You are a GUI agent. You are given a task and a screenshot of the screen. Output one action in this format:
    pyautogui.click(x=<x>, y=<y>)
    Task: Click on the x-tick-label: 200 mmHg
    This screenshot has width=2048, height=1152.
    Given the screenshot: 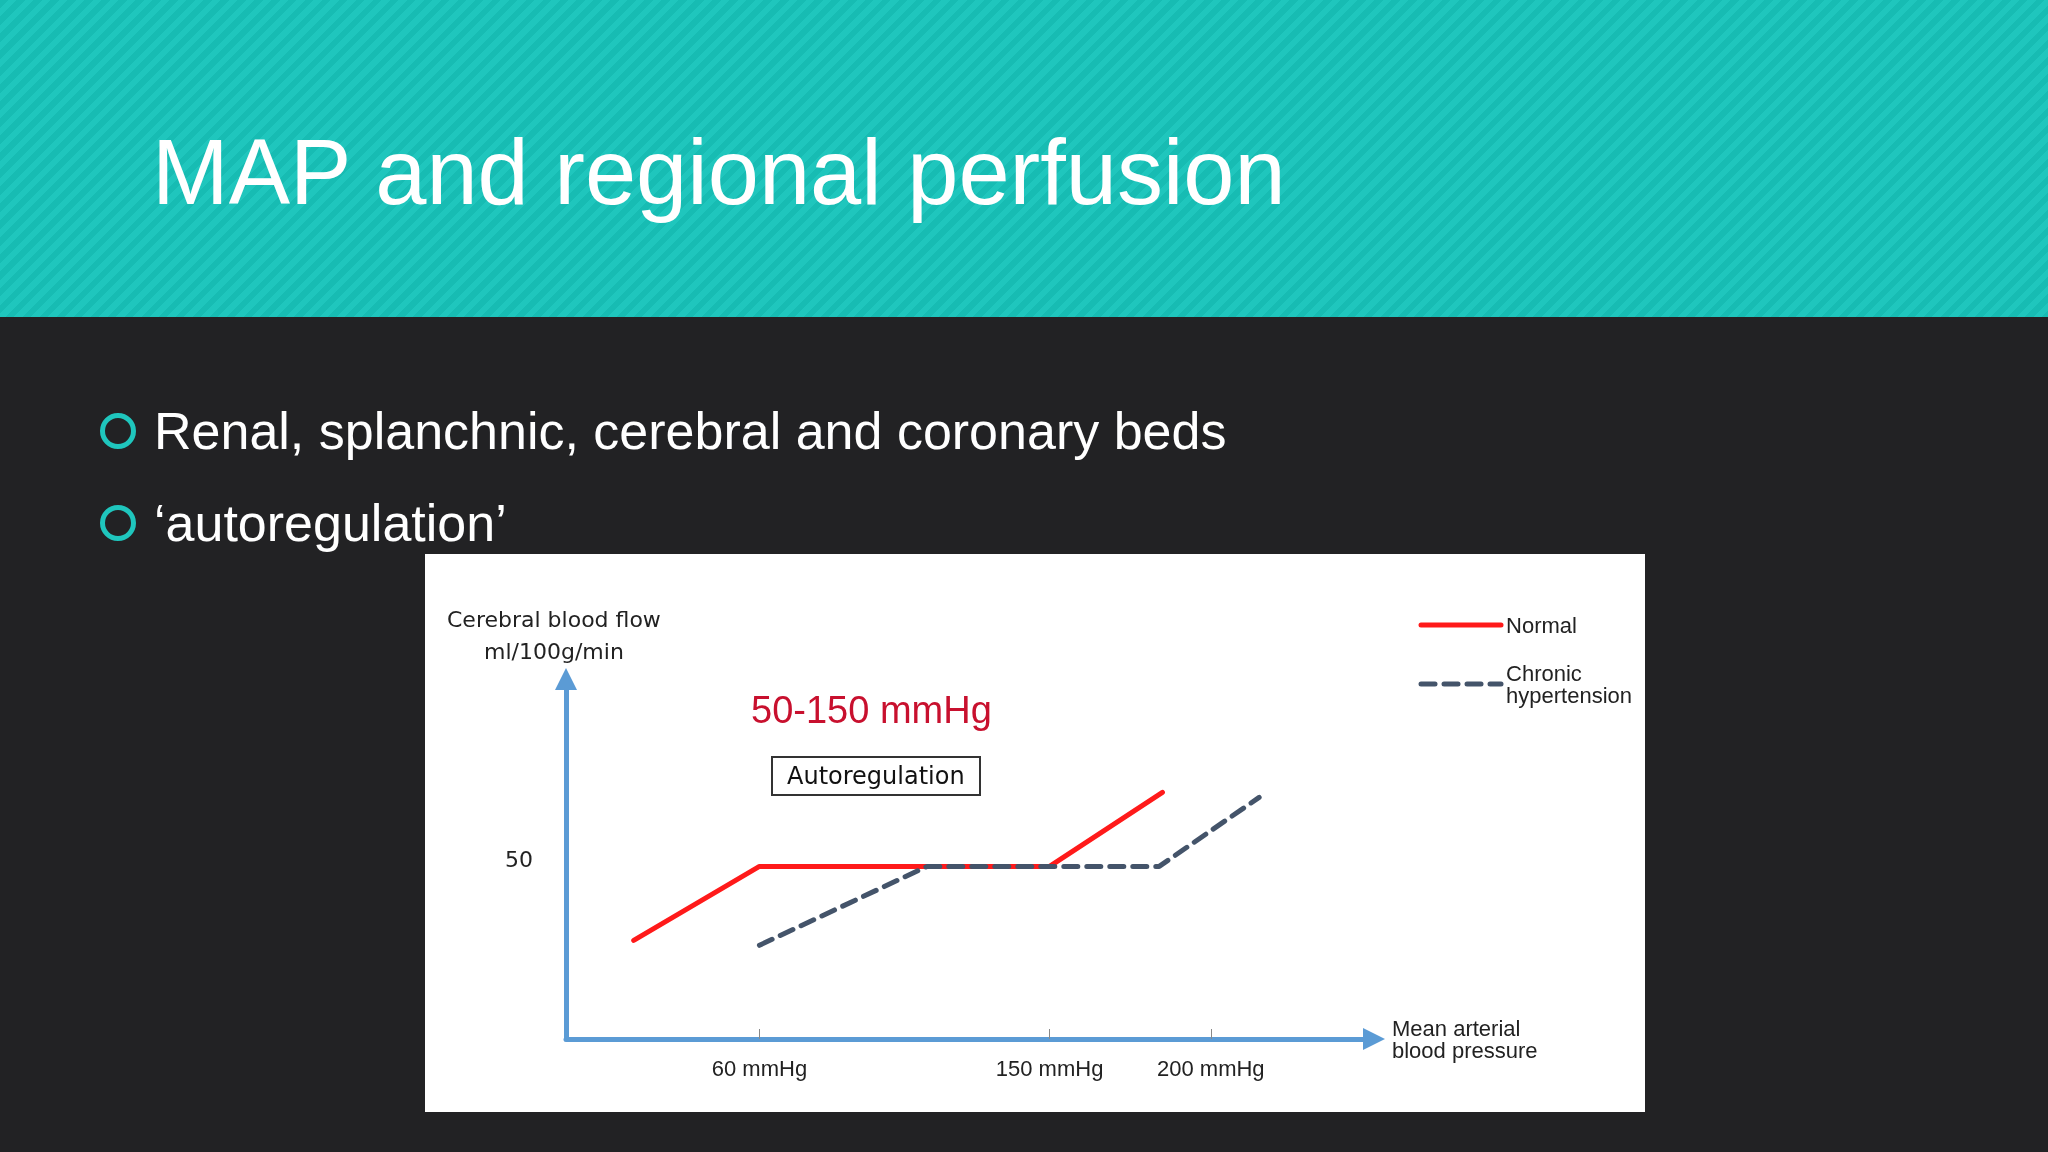 What is the action you would take?
    pyautogui.click(x=1211, y=1068)
    